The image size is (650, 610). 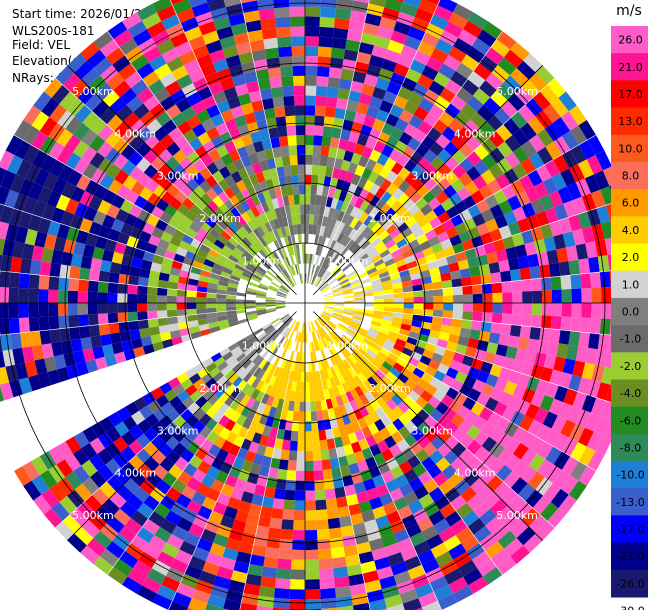 I want to click on ray-separator, so click(x=472, y=285).